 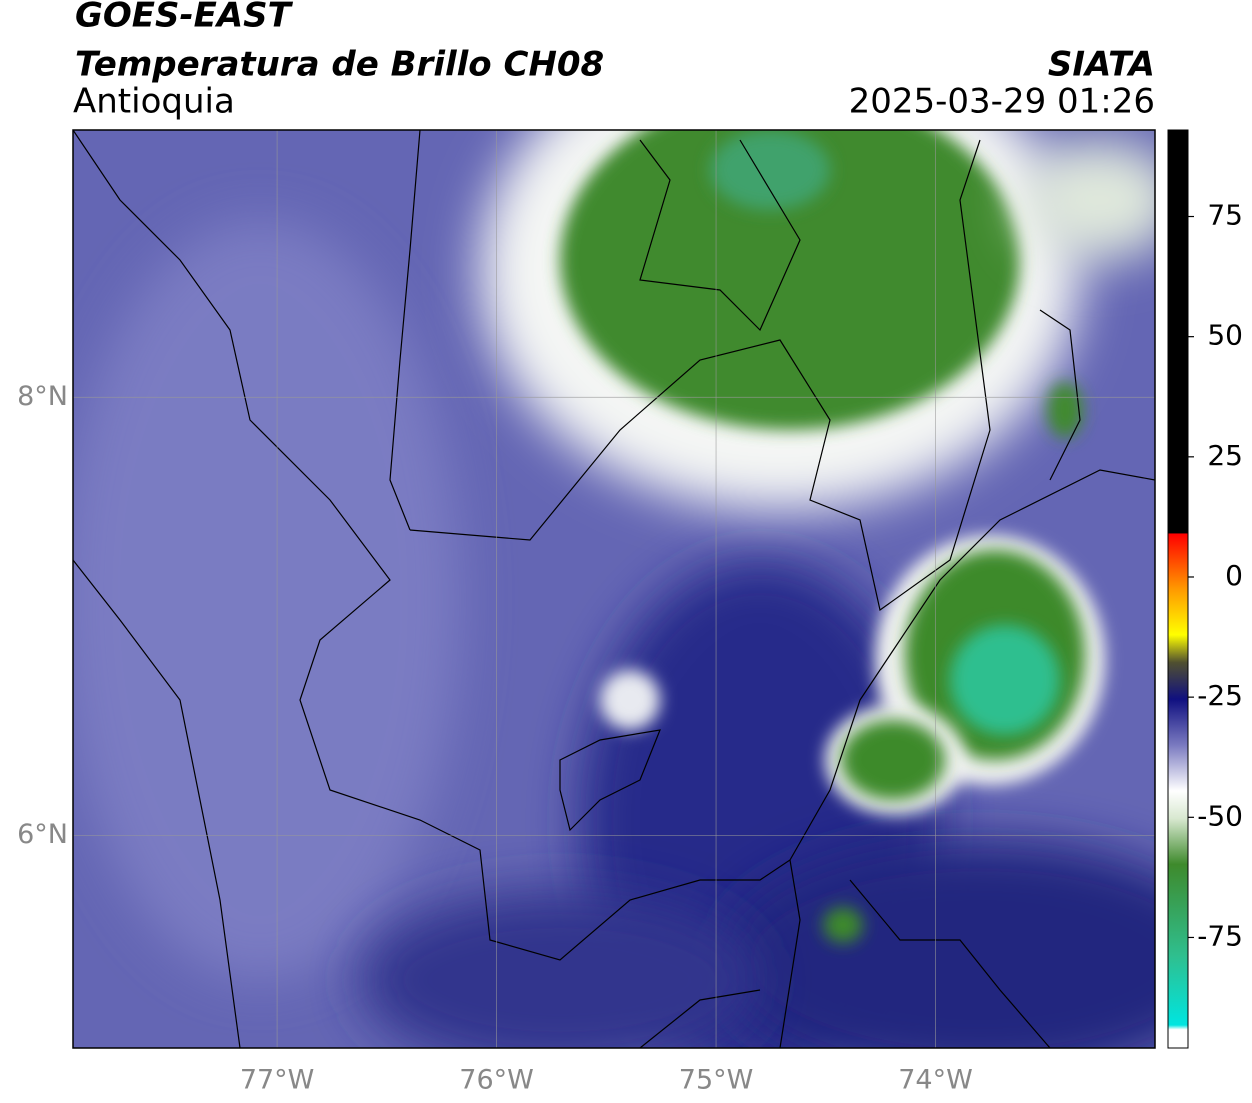 I want to click on colorbar-tick-label: 0, so click(x=1234, y=575).